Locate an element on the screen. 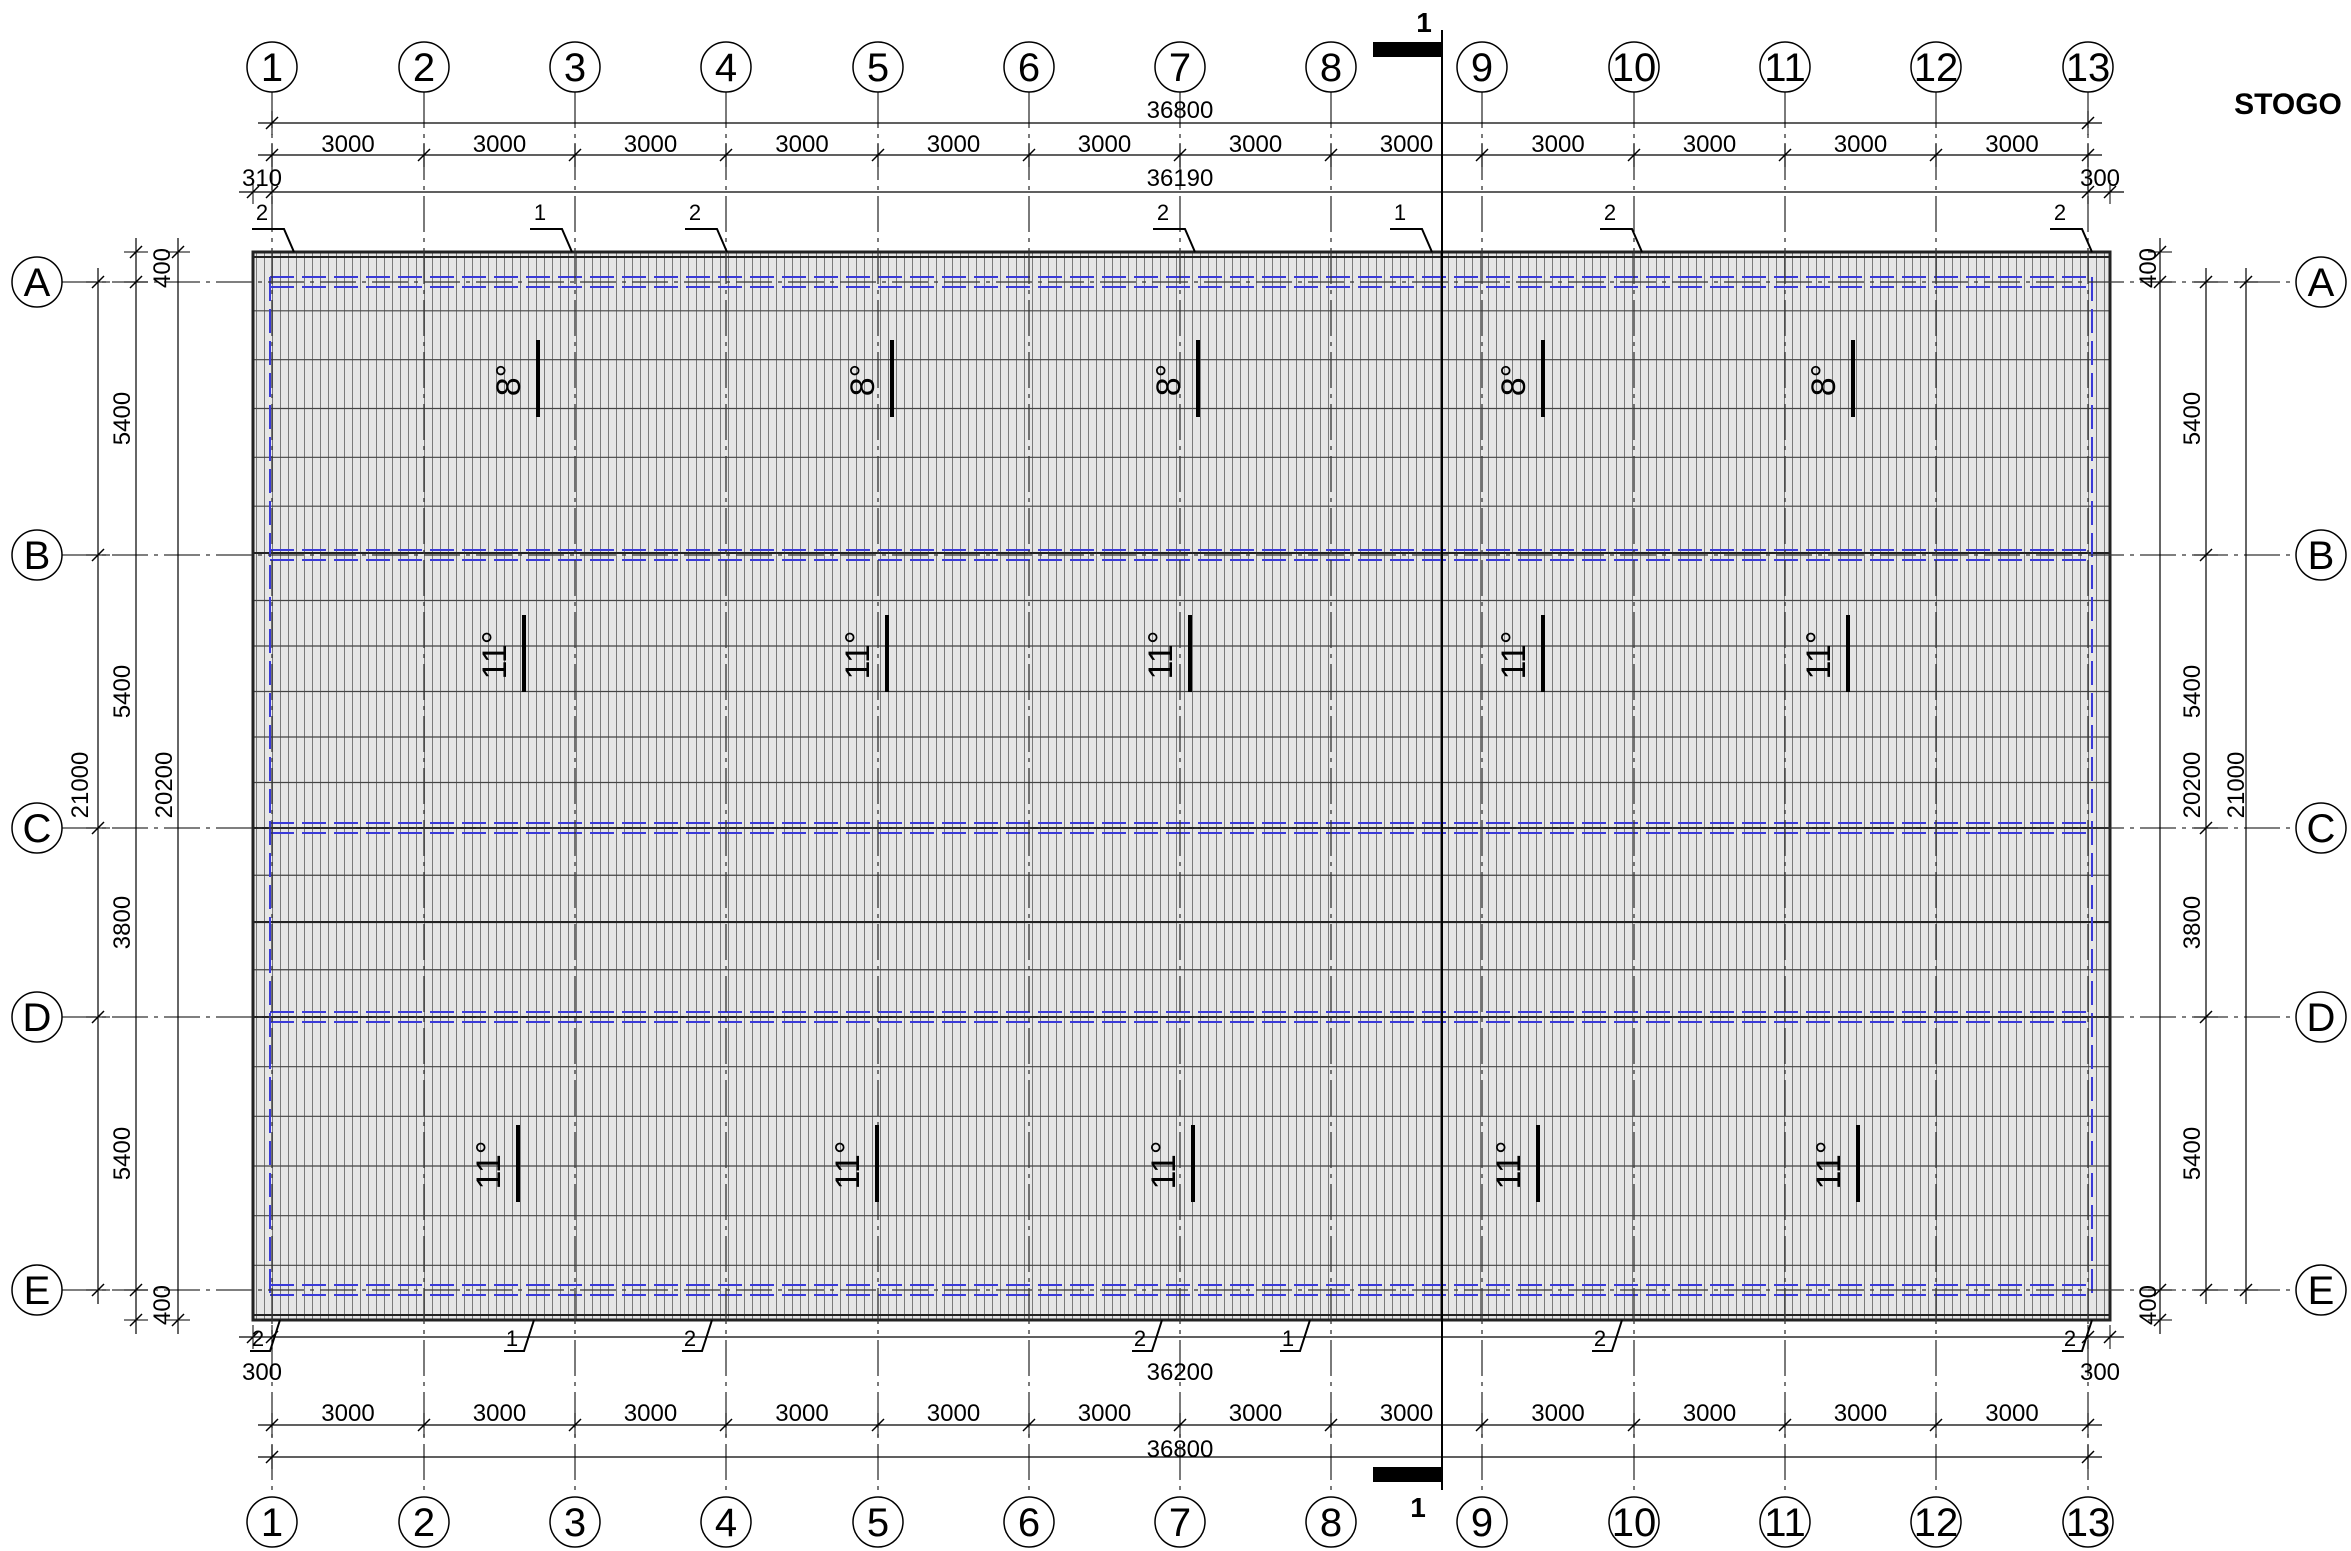 This screenshot has width=2351, height=1551. axis-bubble-top-8: 8 is located at coordinates (1331, 67).